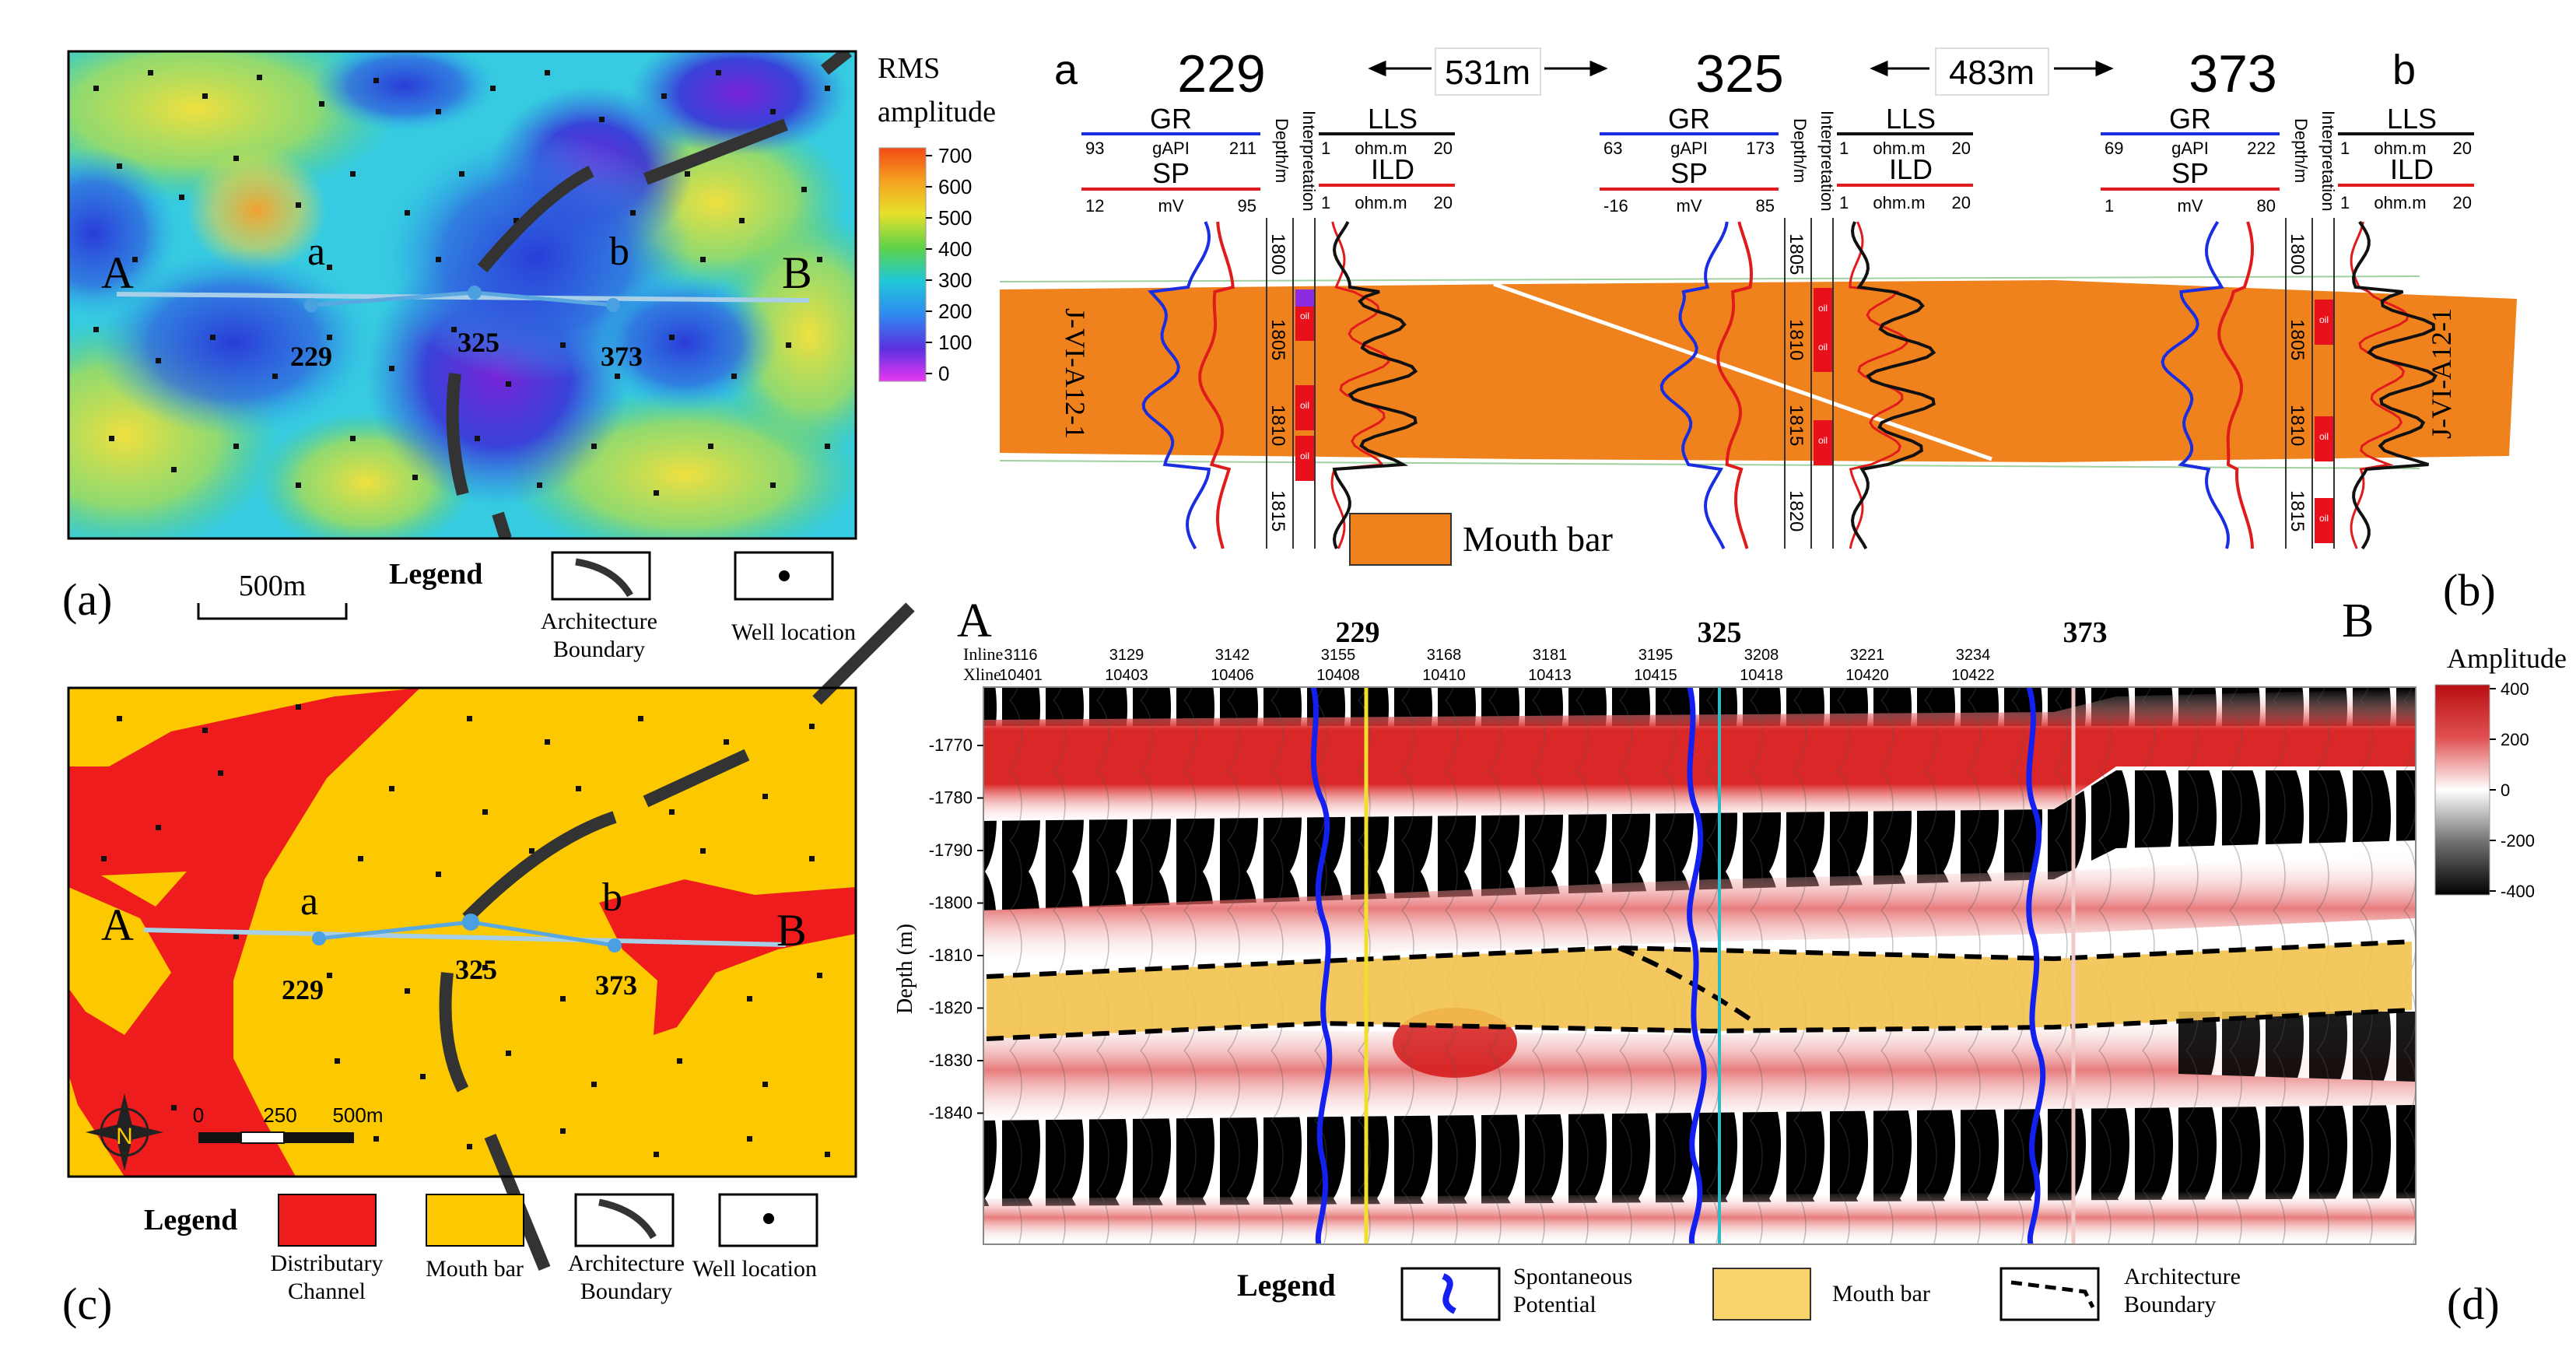 The image size is (2576, 1361). What do you see at coordinates (1232, 655) in the screenshot?
I see `inline-value: 3142` at bounding box center [1232, 655].